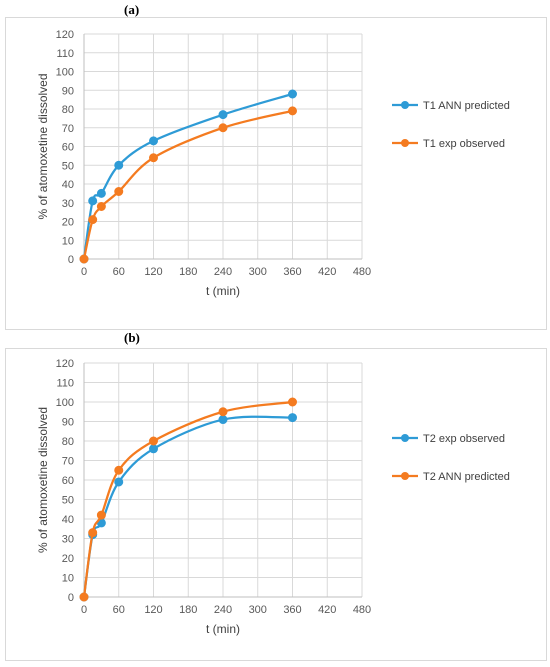  I want to click on panel-label-b: (b), so click(132, 337).